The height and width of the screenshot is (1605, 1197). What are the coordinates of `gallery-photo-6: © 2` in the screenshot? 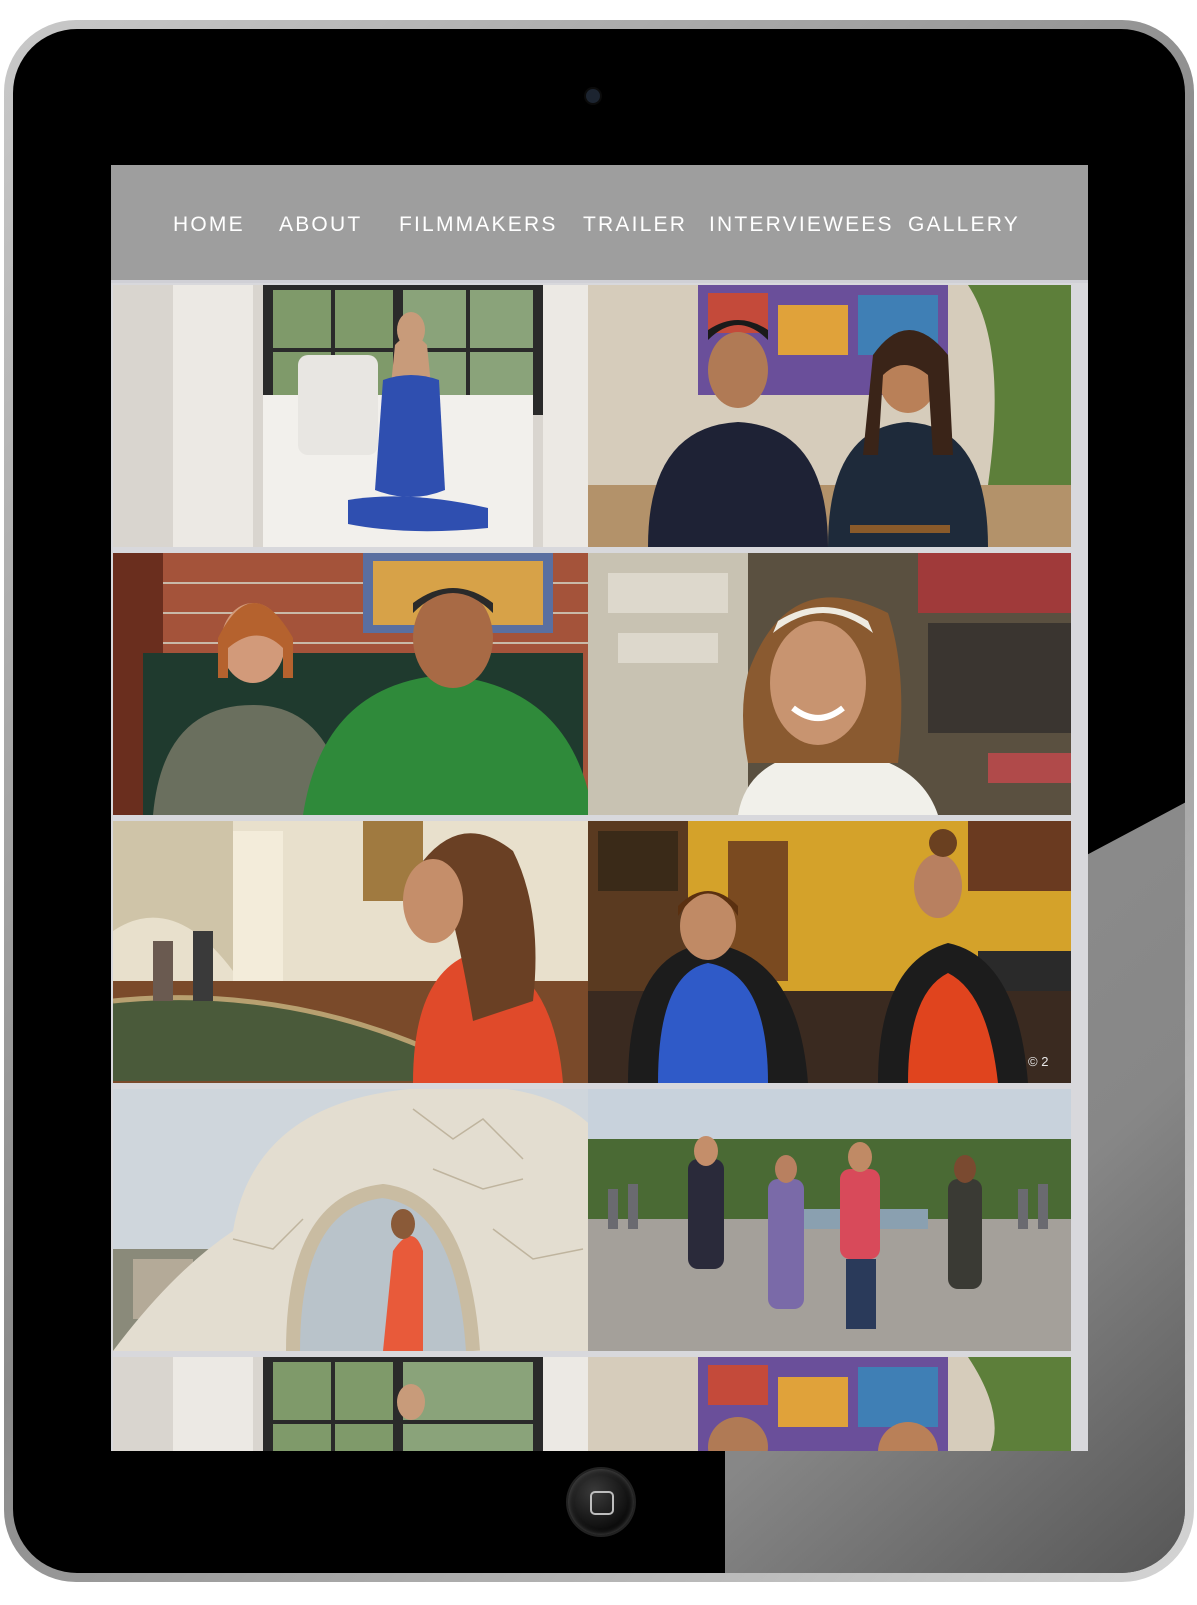 It's located at (829, 952).